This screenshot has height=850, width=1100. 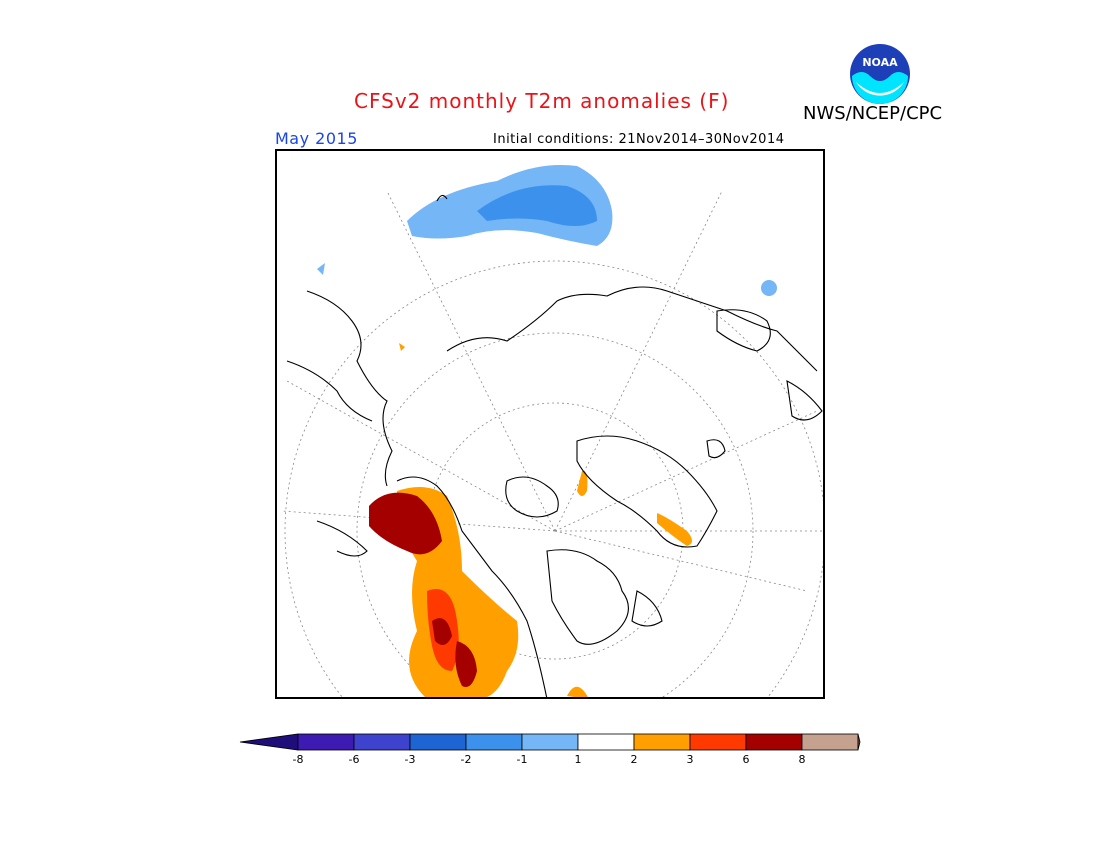 I want to click on map-title: CFSv2 monthly T2m anomalies (F), so click(x=542, y=101).